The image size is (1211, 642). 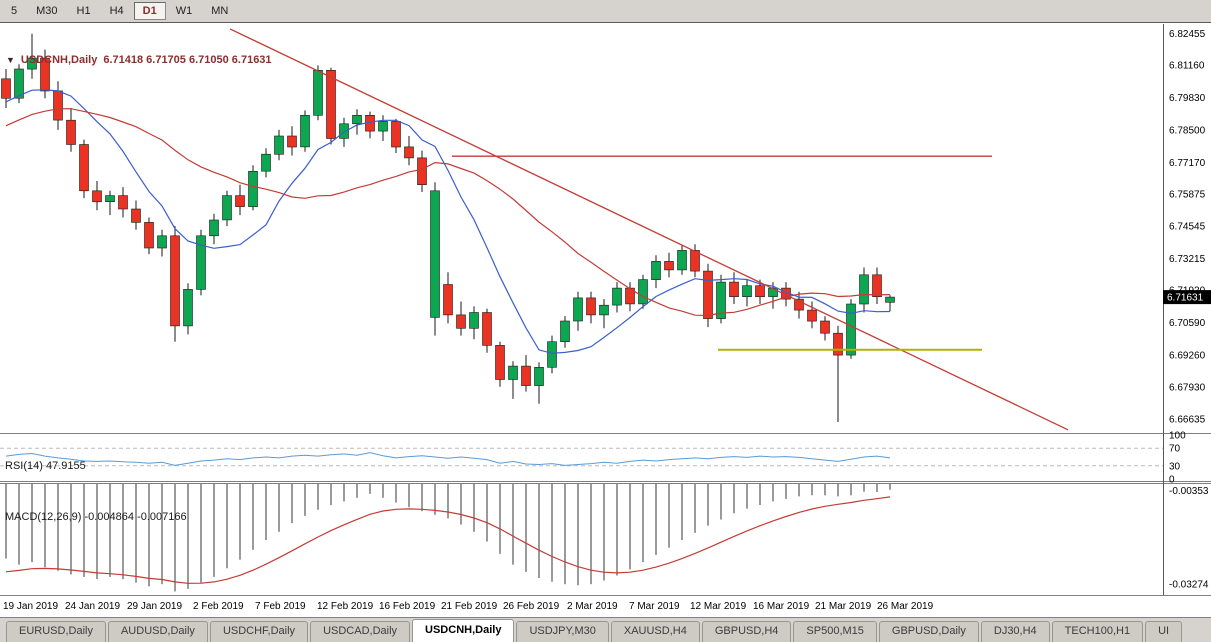 I want to click on date-label: 2 Mar 2019, so click(x=592, y=606).